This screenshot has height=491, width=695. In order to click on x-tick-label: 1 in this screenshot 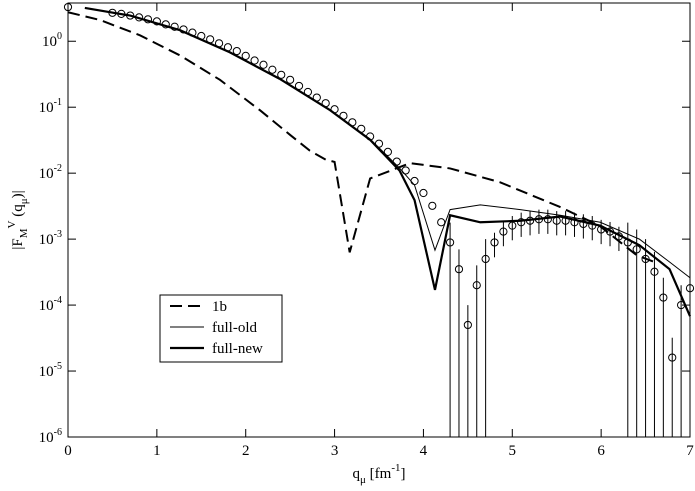, I will do `click(157, 451)`.